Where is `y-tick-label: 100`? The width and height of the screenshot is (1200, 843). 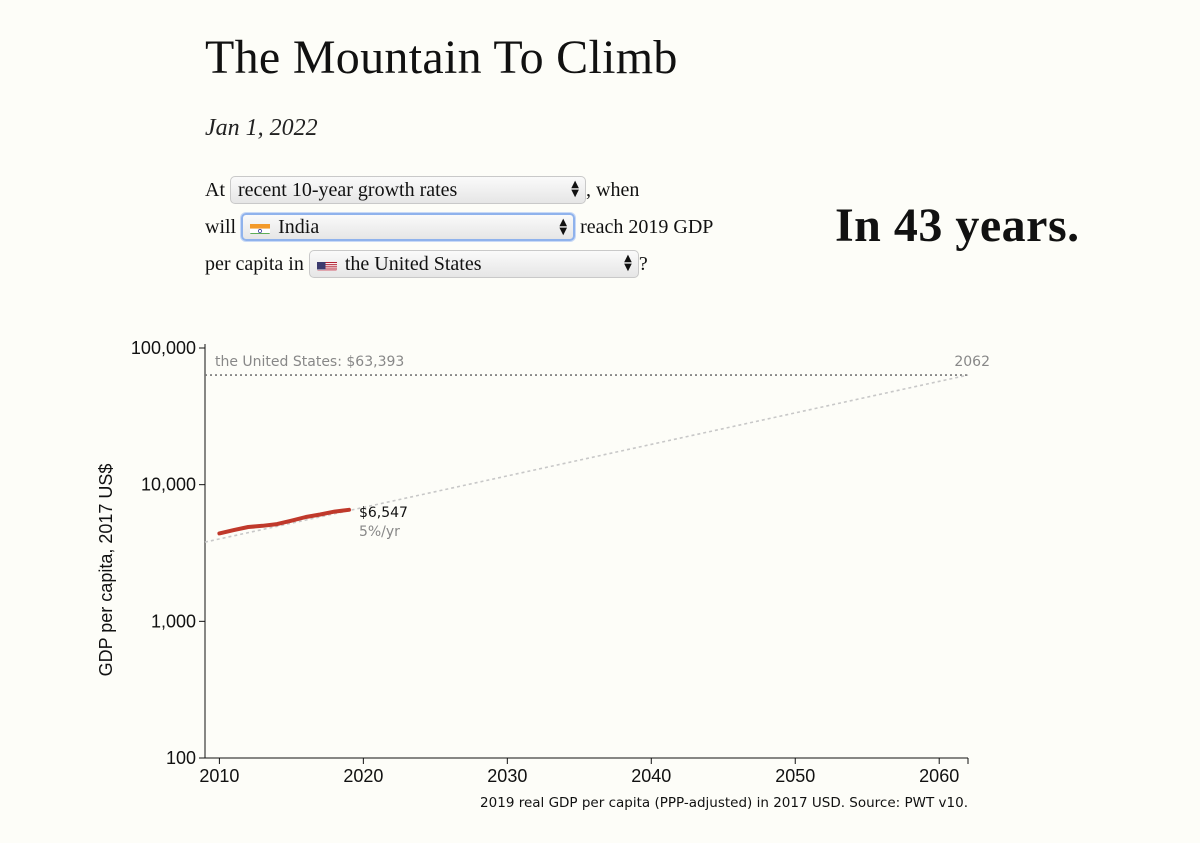 y-tick-label: 100 is located at coordinates (181, 758).